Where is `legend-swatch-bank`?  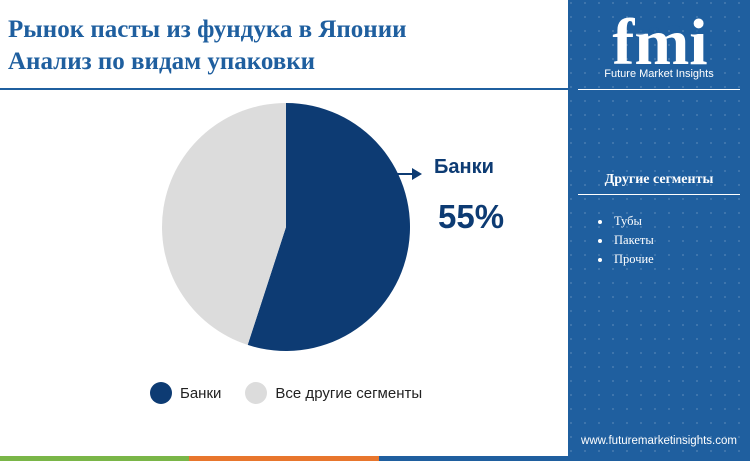
legend-swatch-bank is located at coordinates (161, 393).